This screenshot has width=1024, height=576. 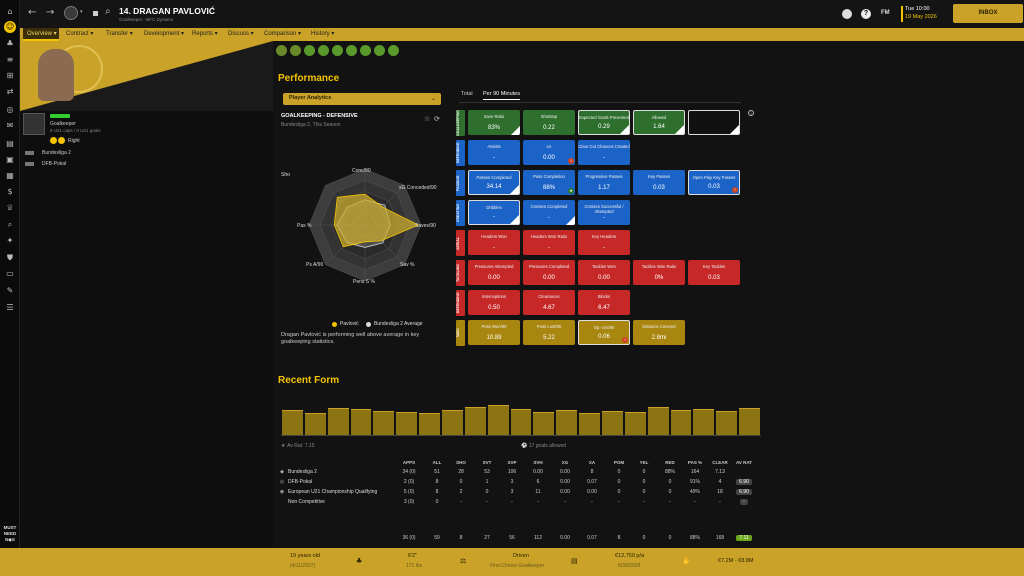 What do you see at coordinates (50, 12) in the screenshot?
I see `forward-arrow-icon: →` at bounding box center [50, 12].